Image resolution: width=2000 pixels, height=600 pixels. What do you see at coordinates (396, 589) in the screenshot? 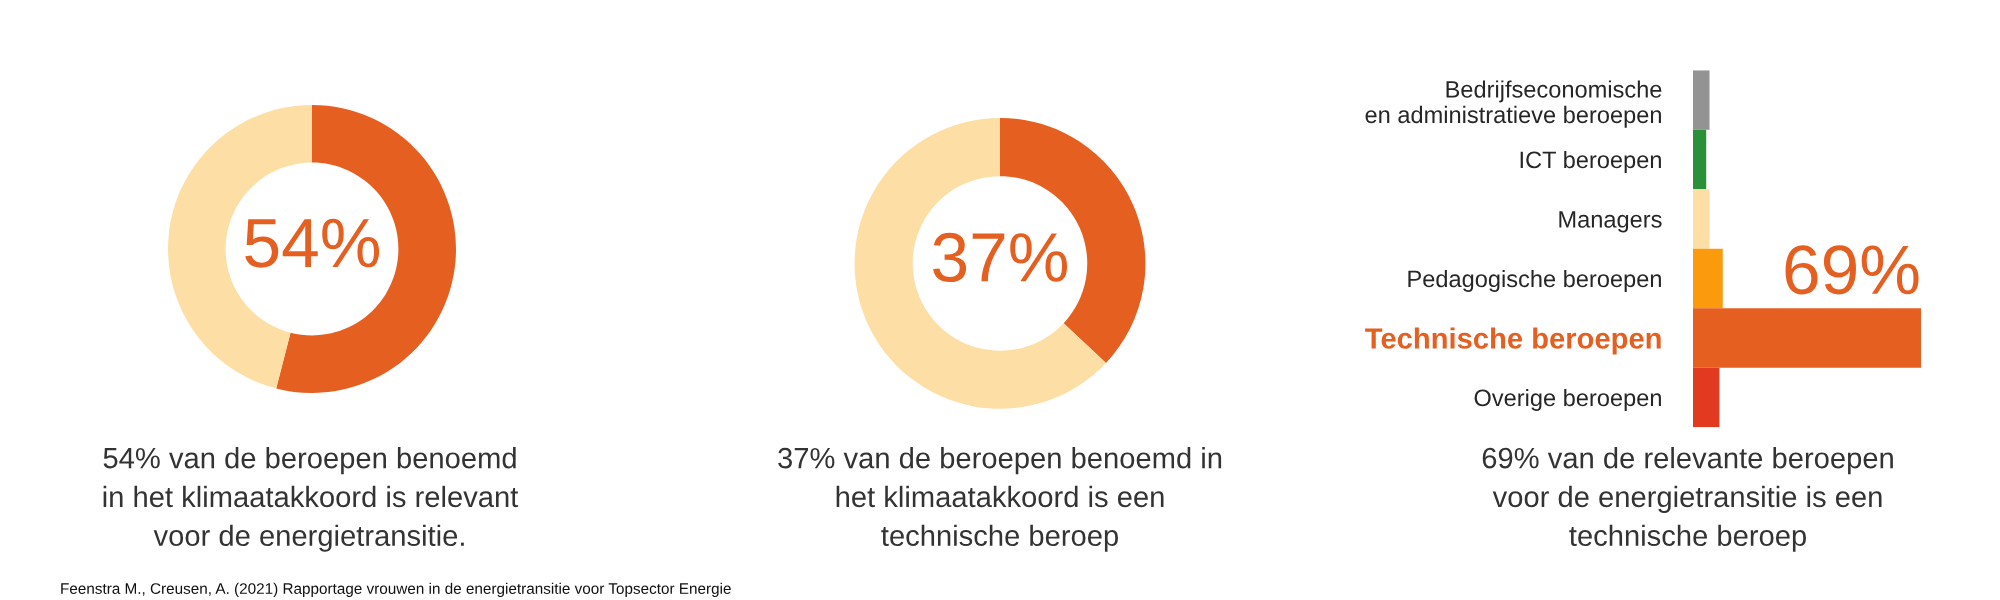
I see `text: Feenstra M., Creusen, A. (2021) Rapportage vrouwen in de energietransitie voor Topsector Energie` at bounding box center [396, 589].